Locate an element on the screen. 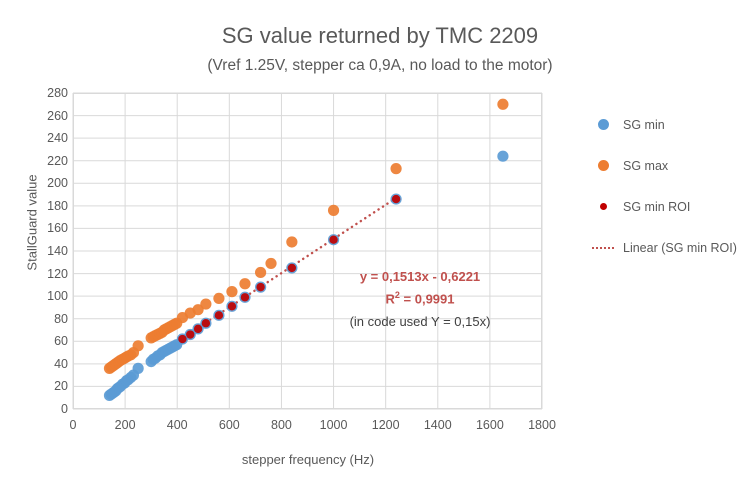 The width and height of the screenshot is (750, 500). y-tick-label: 220 is located at coordinates (57, 160).